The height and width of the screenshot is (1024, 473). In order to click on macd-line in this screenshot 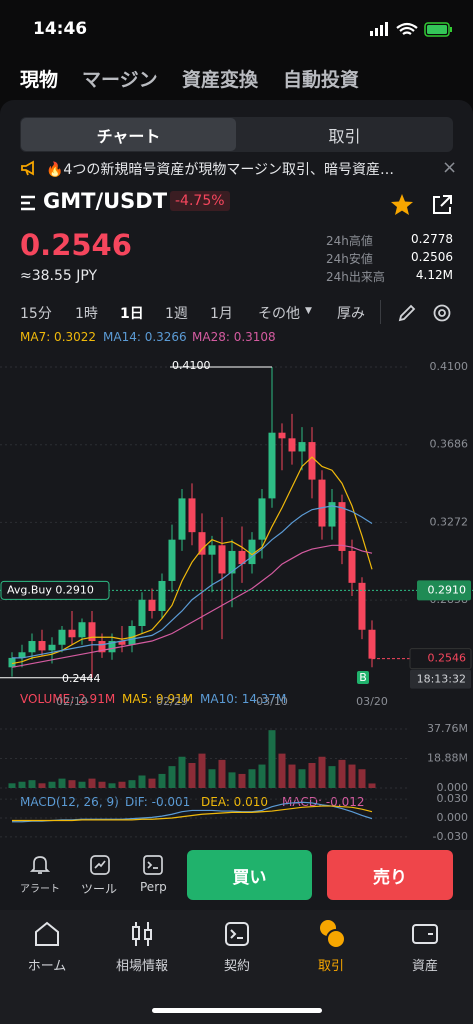, I will do `click(192, 812)`.